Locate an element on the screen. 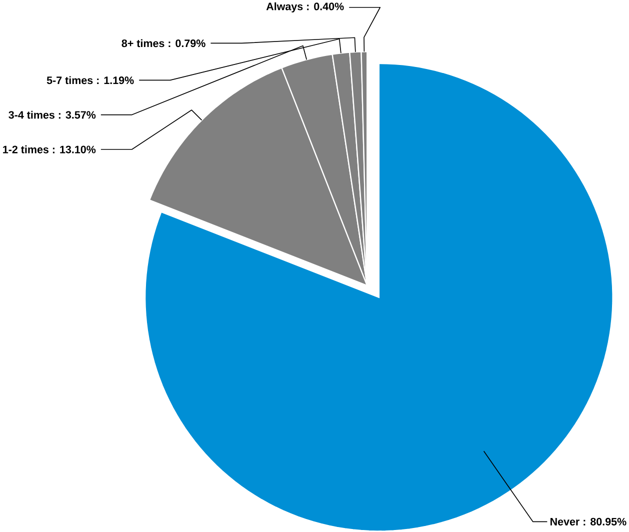 This screenshot has width=629, height=532. slice-label: 3-4 times : 3.57% is located at coordinates (52, 114).